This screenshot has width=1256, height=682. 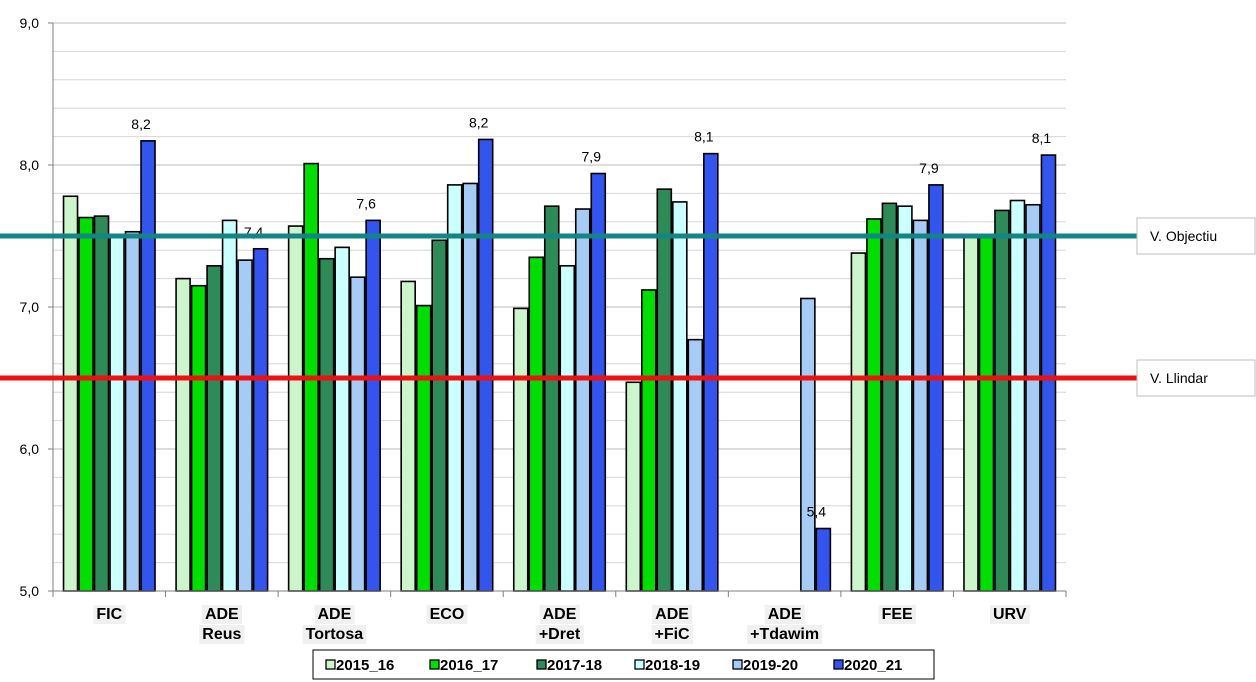 I want to click on y-tick-label: 7,0, so click(x=30, y=307).